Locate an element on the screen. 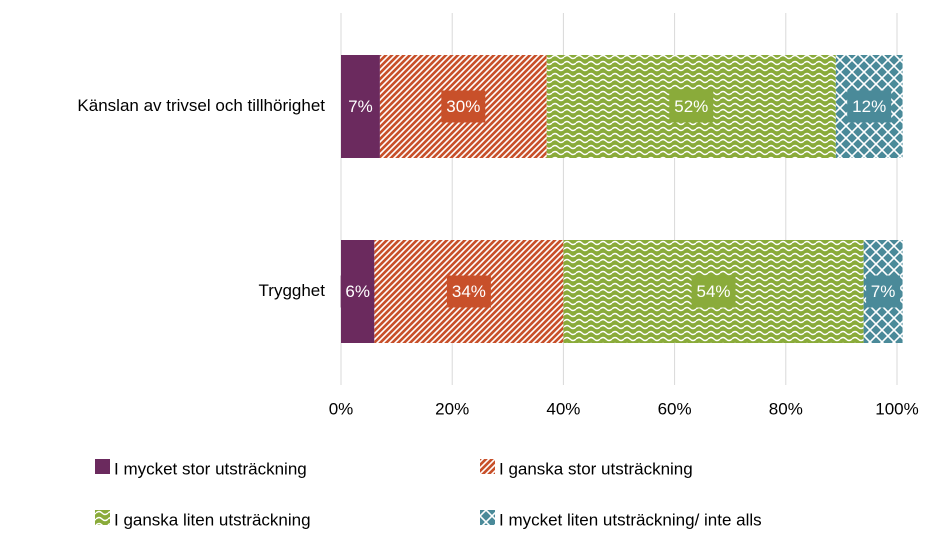 The width and height of the screenshot is (927, 536). data-label: 54% is located at coordinates (714, 291).